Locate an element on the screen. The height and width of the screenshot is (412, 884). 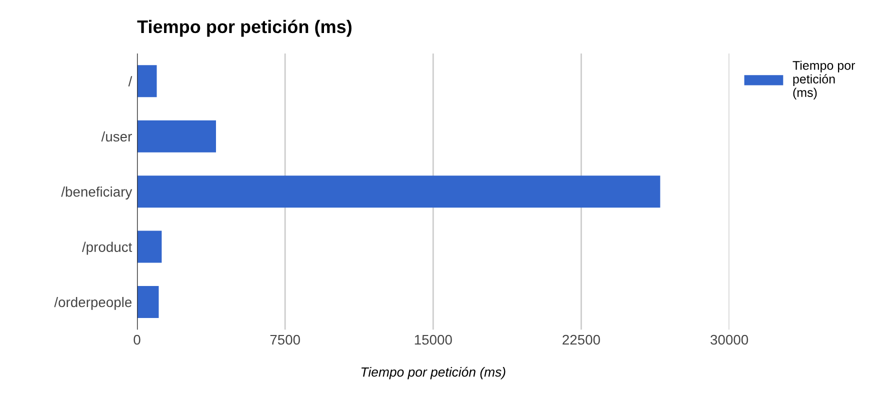
x-tick-label: 30000 is located at coordinates (729, 339).